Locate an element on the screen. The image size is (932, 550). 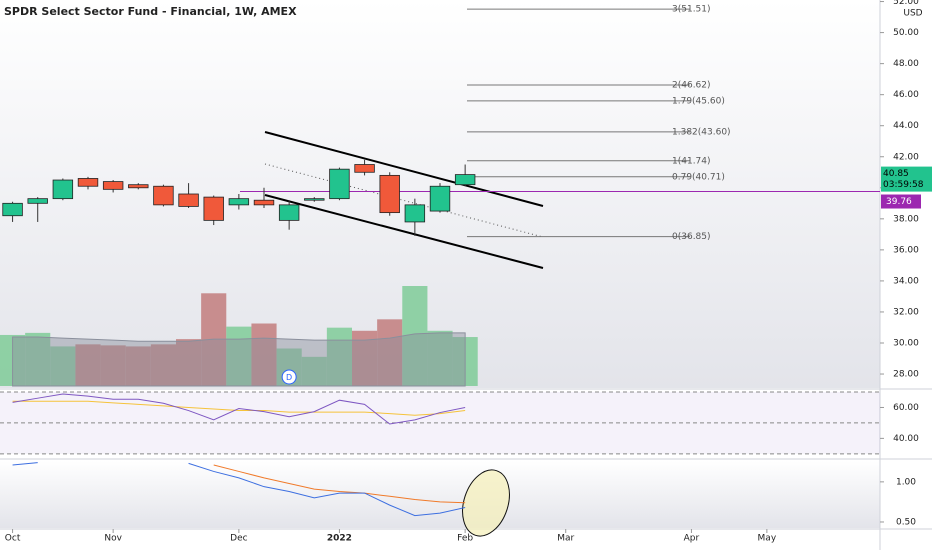
fib-label: 1.79(45.60) is located at coordinates (698, 101).